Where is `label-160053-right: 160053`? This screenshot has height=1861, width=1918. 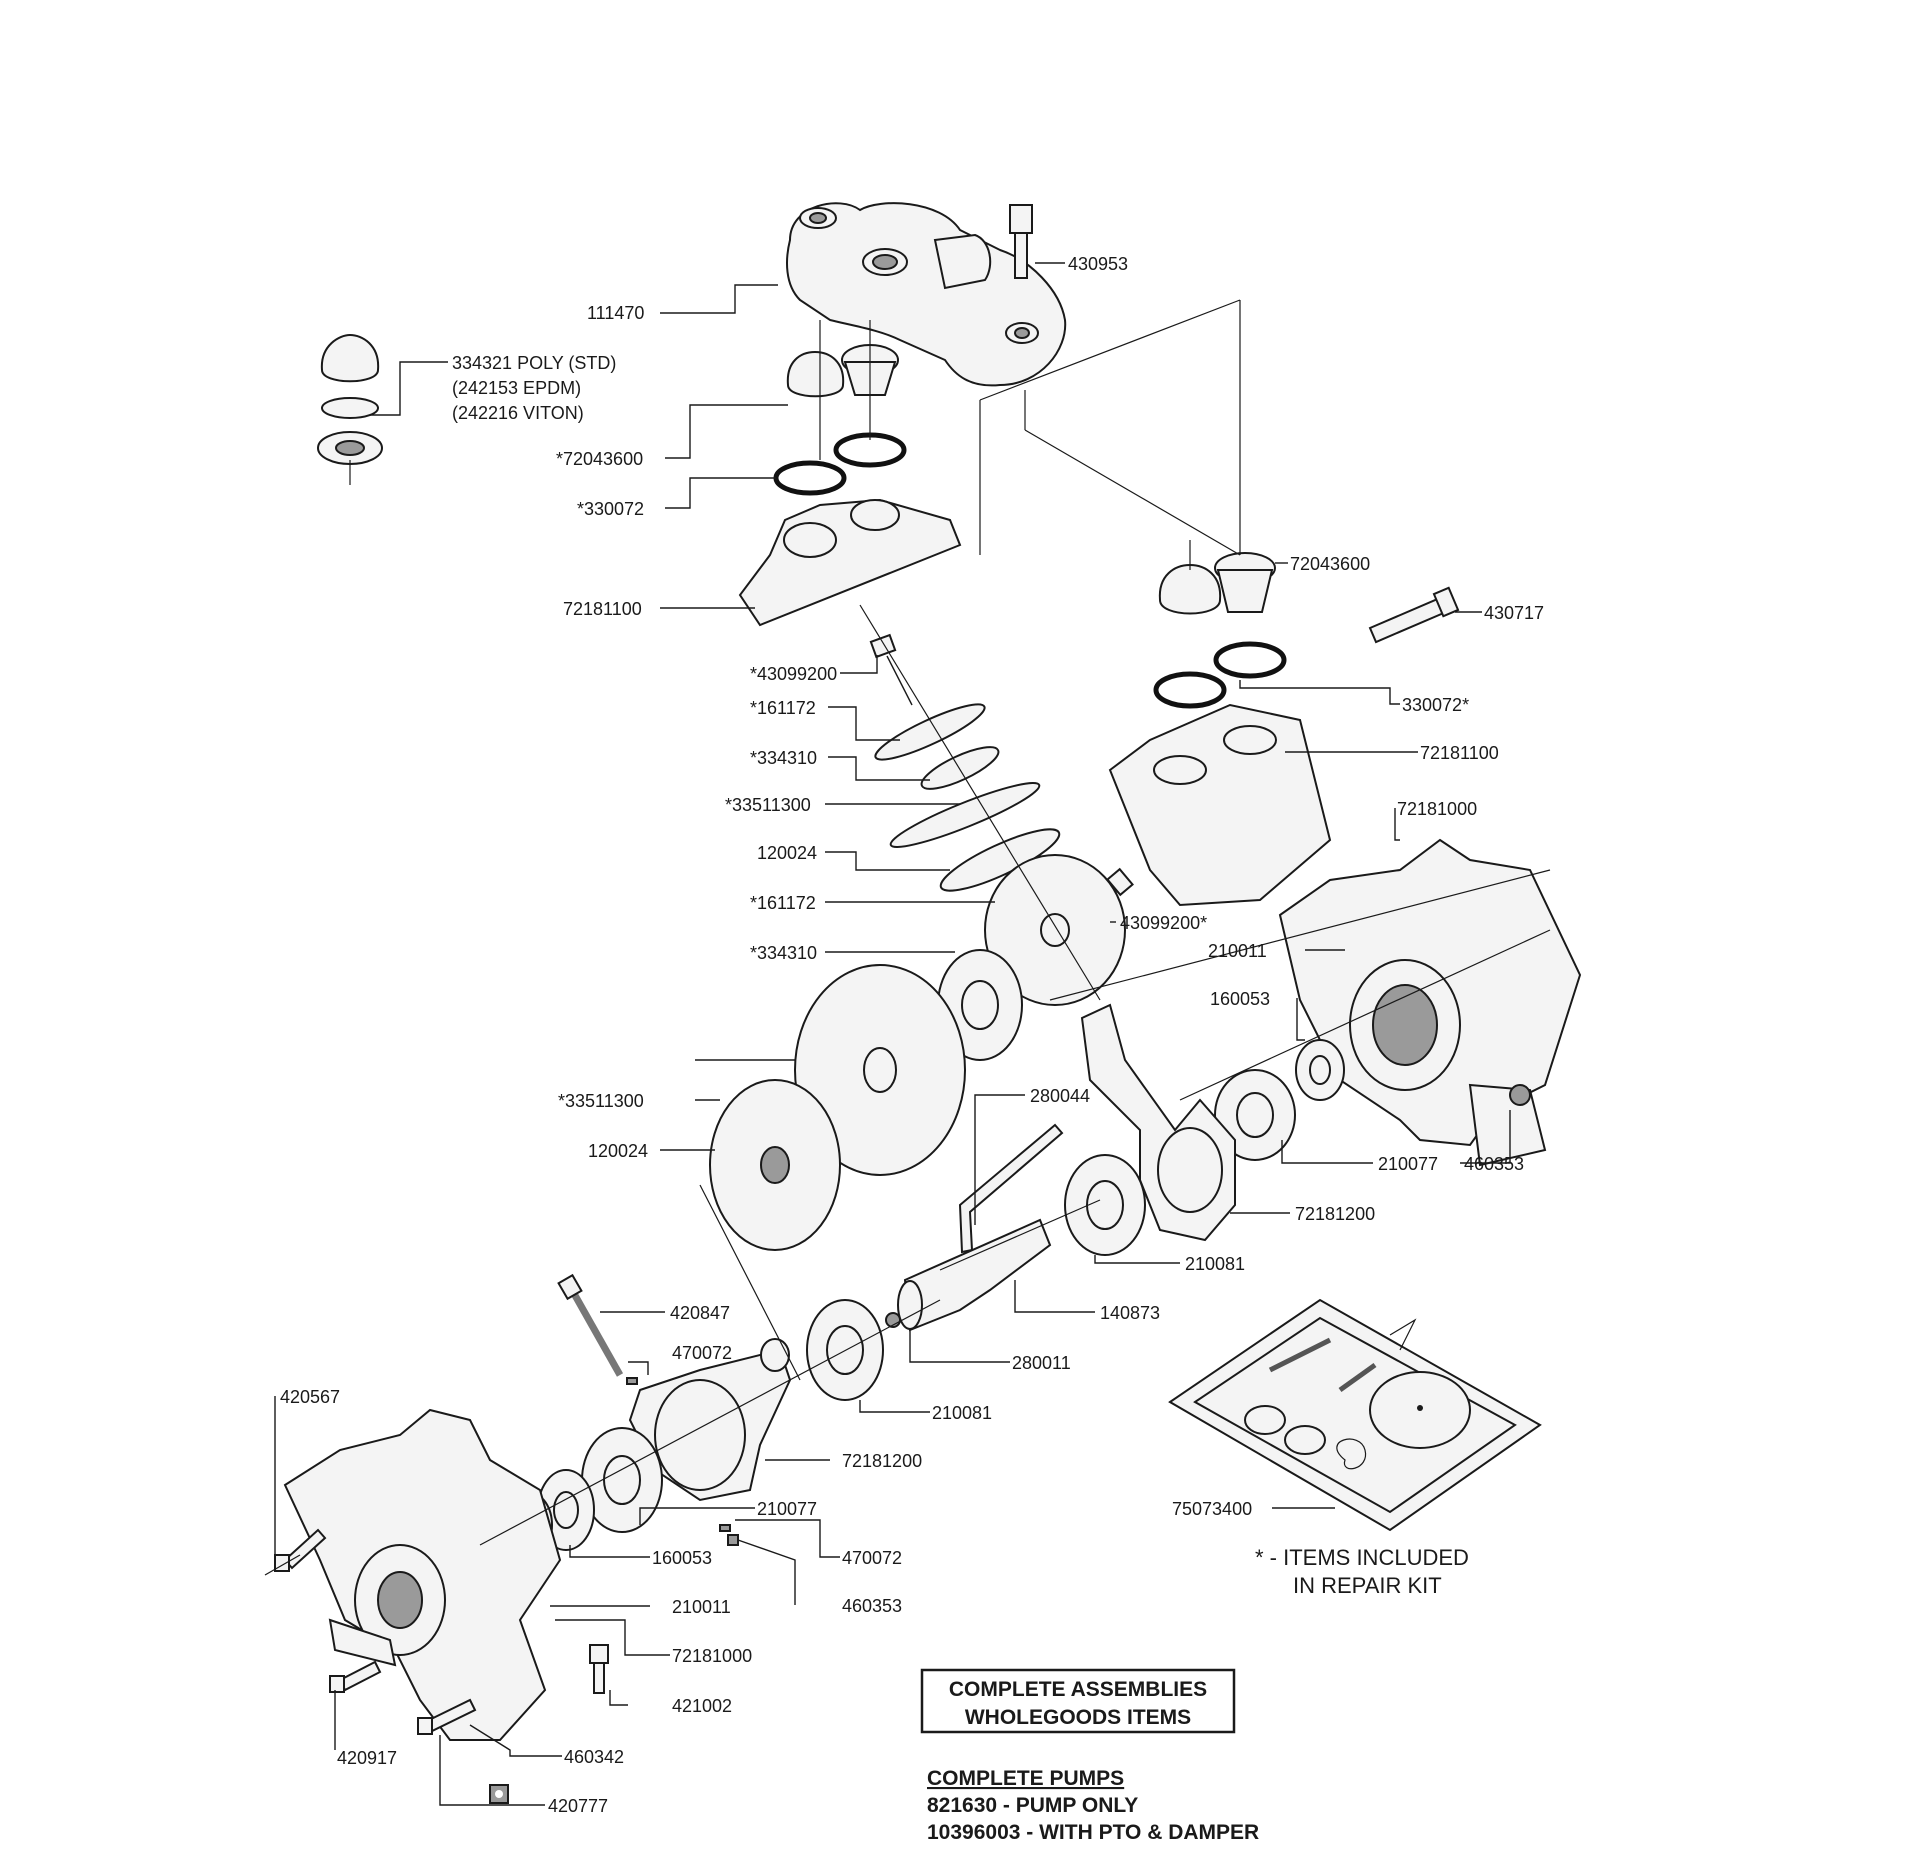 label-160053-right: 160053 is located at coordinates (1240, 999).